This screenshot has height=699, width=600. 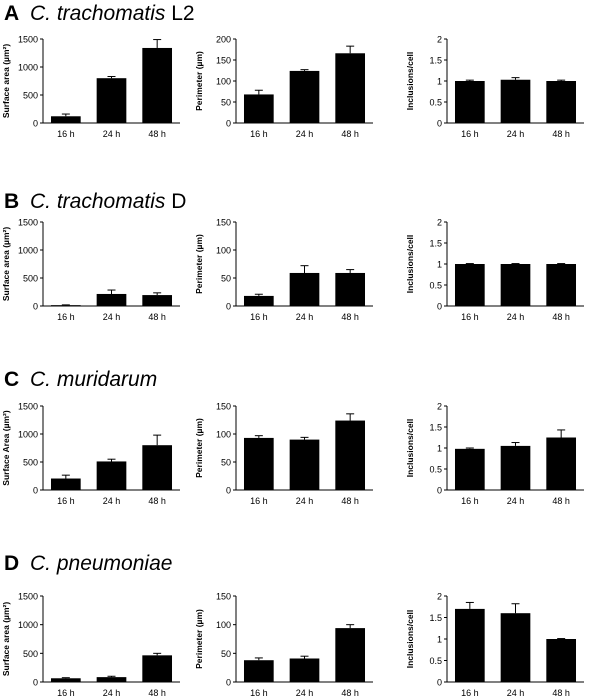 What do you see at coordinates (180, 13) in the screenshot?
I see `panel-title-suffix: L2` at bounding box center [180, 13].